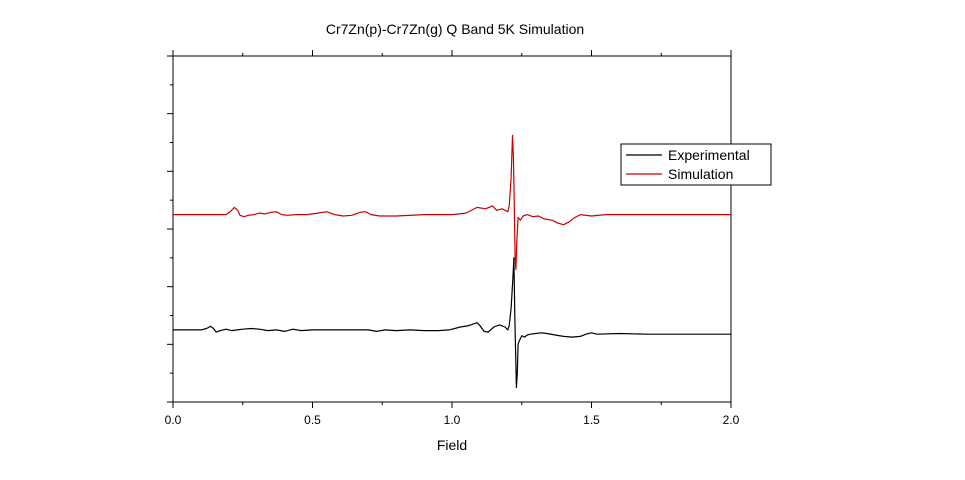 This screenshot has height=480, width=965. What do you see at coordinates (700, 174) in the screenshot?
I see `legend-label-simulation: Simulation` at bounding box center [700, 174].